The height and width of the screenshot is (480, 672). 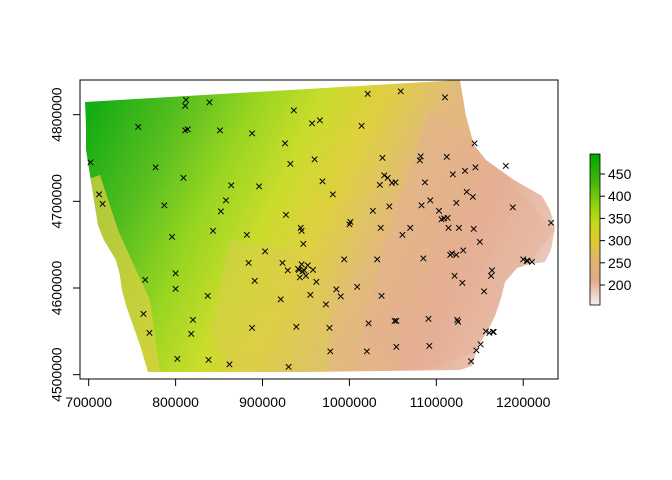 I want to click on legend-tick-label: 400, so click(x=620, y=196).